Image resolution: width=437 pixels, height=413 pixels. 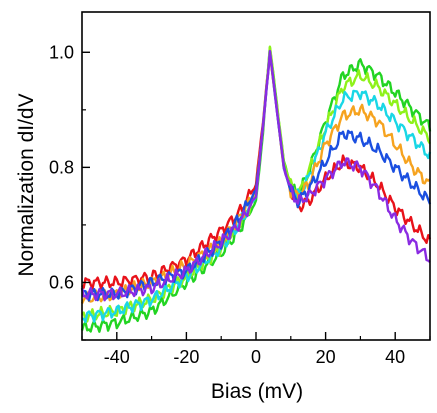 I want to click on y-tick-label: 1.0, so click(x=61, y=52).